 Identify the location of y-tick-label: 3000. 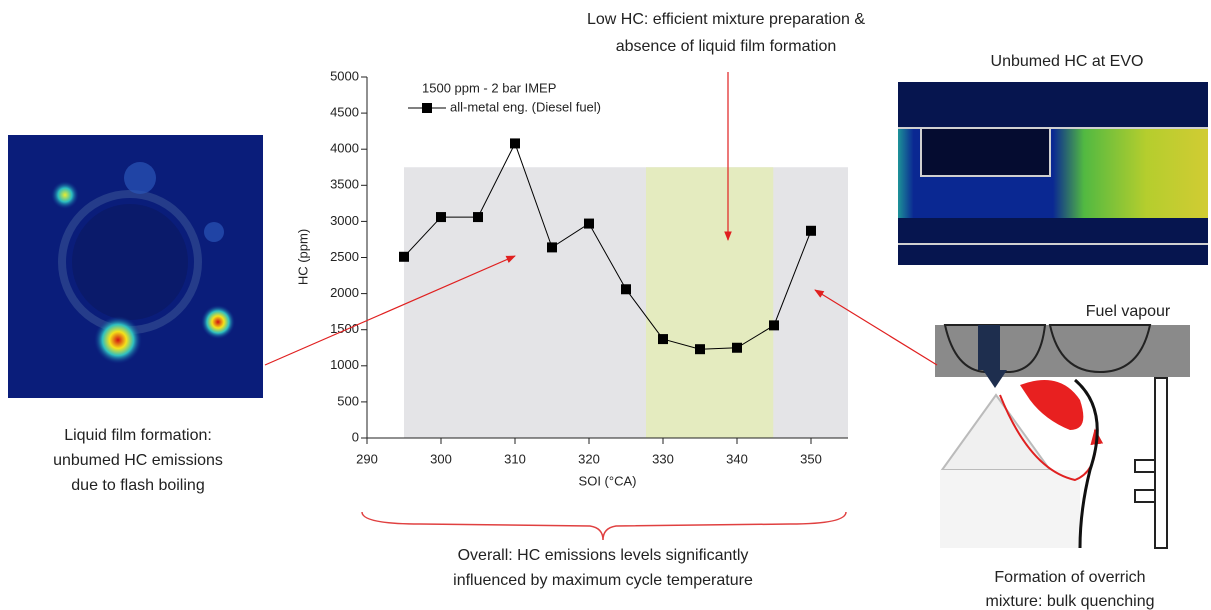
(344, 220).